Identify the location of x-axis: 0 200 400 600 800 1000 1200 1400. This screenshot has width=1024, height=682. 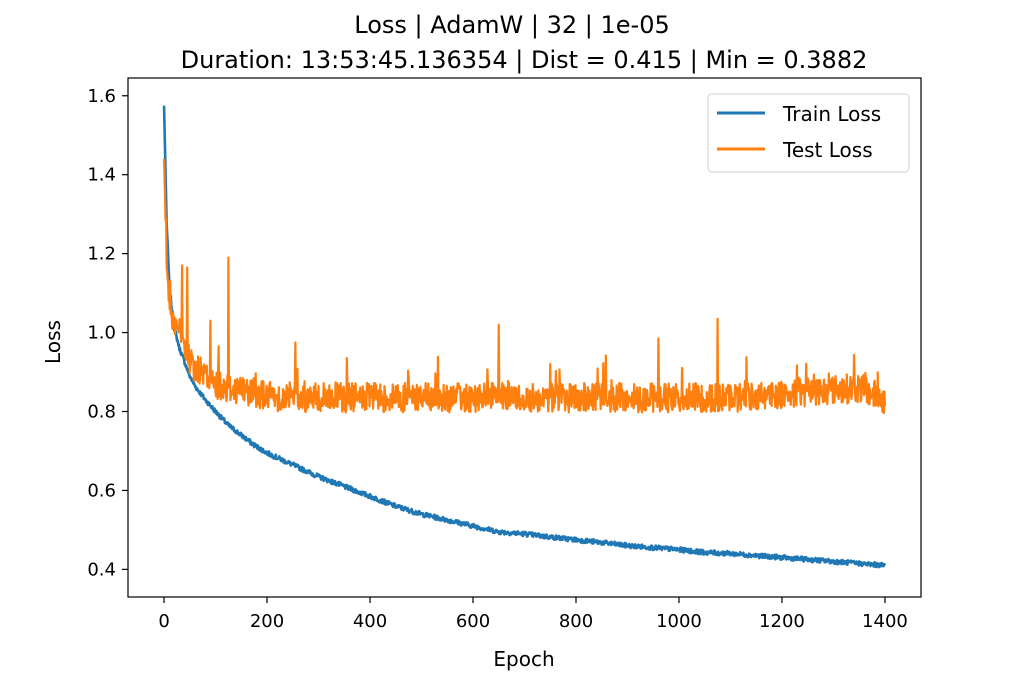
(533, 614).